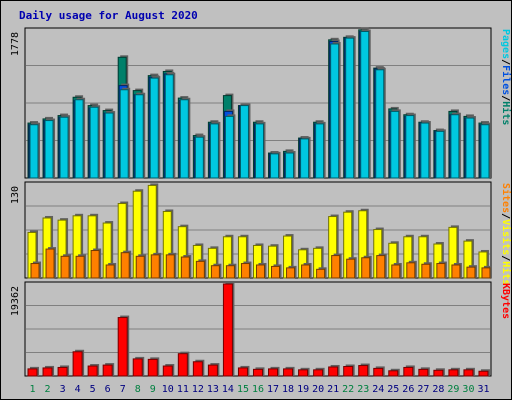  Describe the element at coordinates (93, 389) in the screenshot. I see `x-tick-label: 5` at that location.